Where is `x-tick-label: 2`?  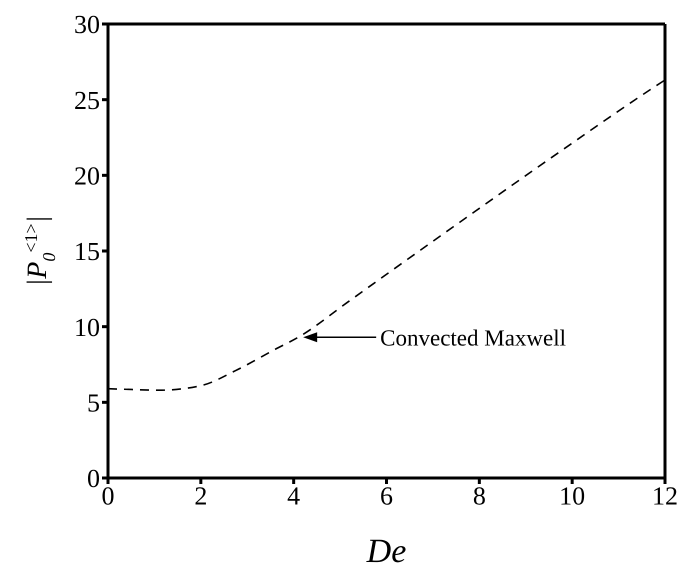
x-tick-label: 2 is located at coordinates (201, 495).